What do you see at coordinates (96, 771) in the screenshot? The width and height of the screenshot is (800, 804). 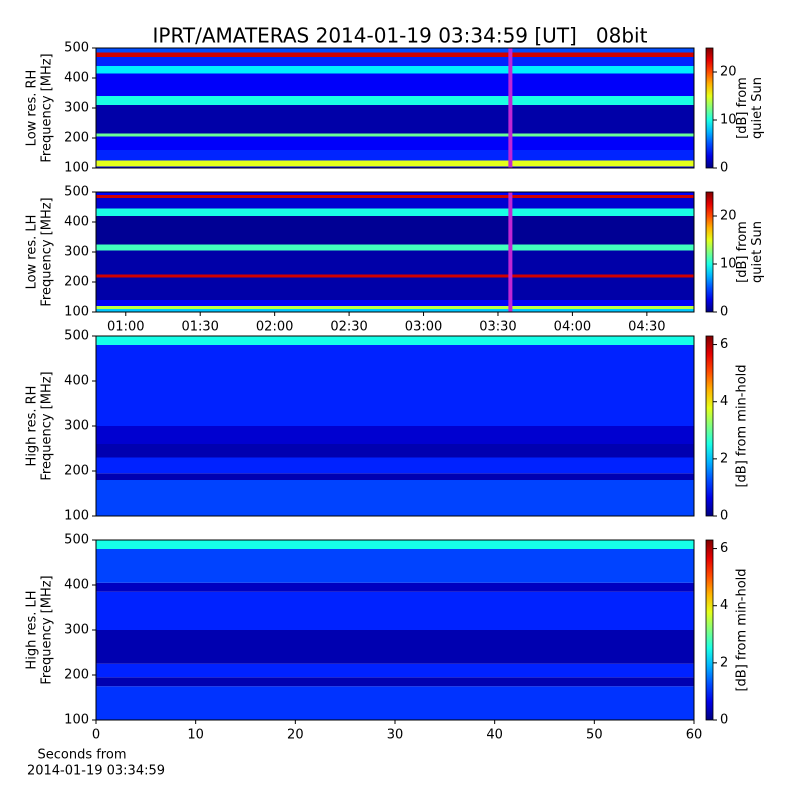 I see `x-axis-label: 2014-01-19 03:34:59` at bounding box center [96, 771].